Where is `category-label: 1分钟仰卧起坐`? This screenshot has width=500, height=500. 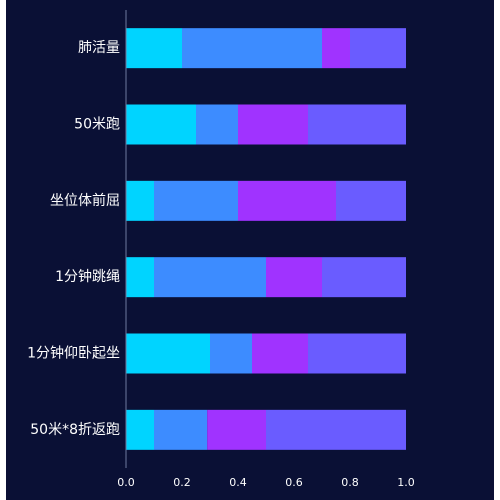
category-label: 1分钟仰卧起坐 is located at coordinates (73, 353).